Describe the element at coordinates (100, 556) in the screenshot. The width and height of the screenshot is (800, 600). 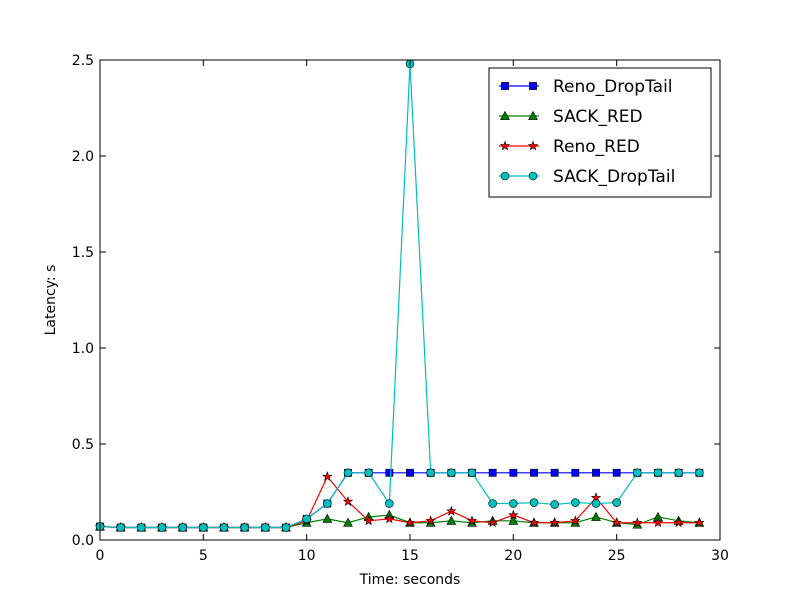
I see `x-tick-label: 0` at that location.